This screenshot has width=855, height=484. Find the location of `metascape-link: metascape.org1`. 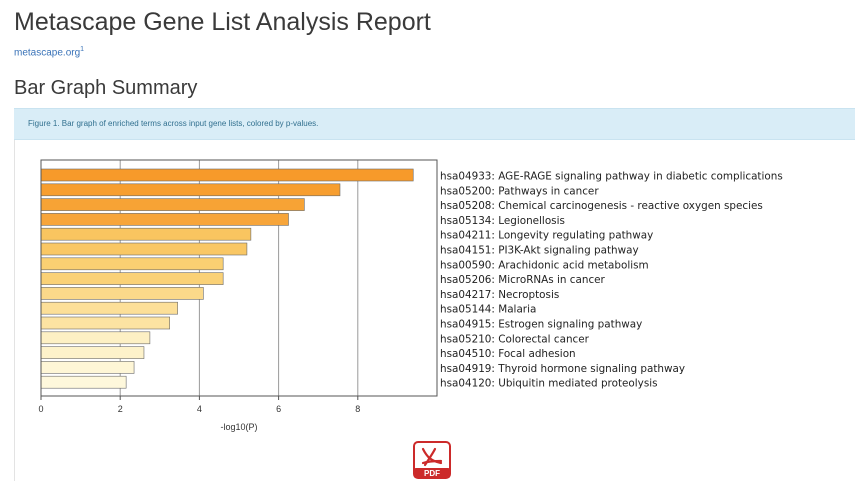

metascape-link: metascape.org1 is located at coordinates (49, 52).